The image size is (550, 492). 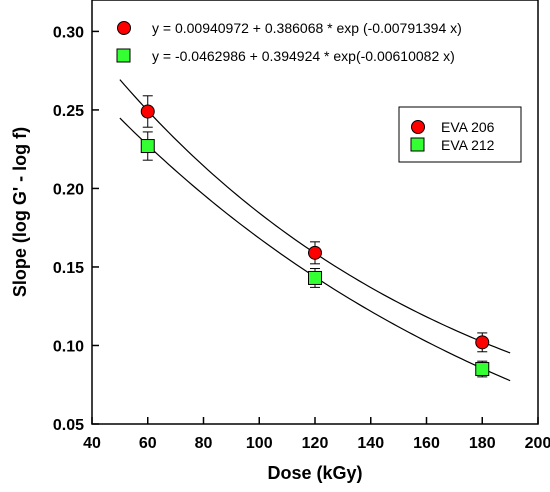 I want to click on x-tick-label: 120, so click(x=315, y=443).